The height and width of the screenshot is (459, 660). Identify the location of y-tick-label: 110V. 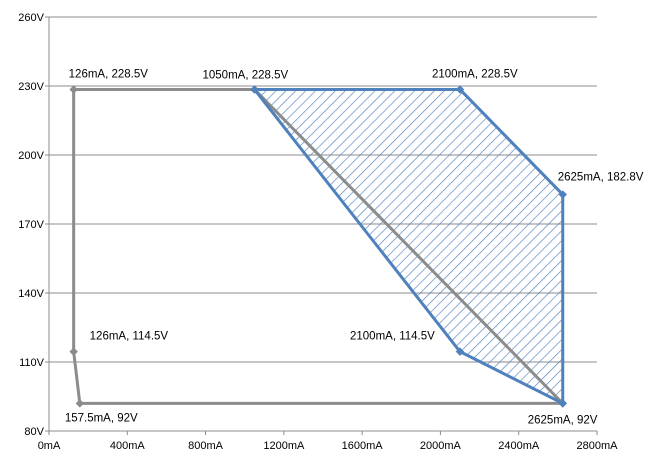
(32, 363).